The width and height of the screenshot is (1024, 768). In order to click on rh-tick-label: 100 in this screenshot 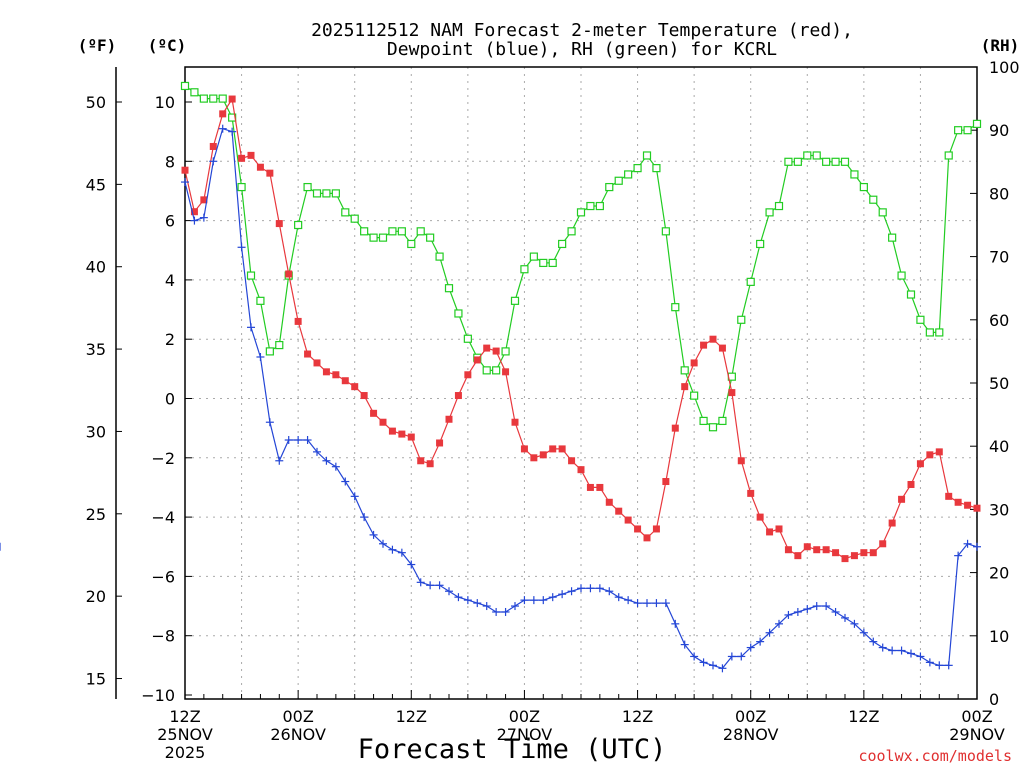, I will do `click(1004, 67)`.